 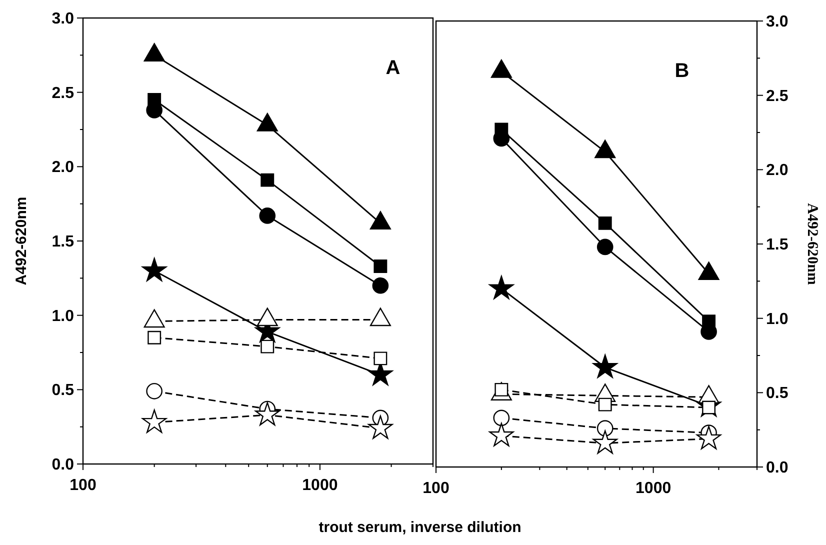 I want to click on x-axis-title: trout serum, inverse dilution, so click(x=420, y=527).